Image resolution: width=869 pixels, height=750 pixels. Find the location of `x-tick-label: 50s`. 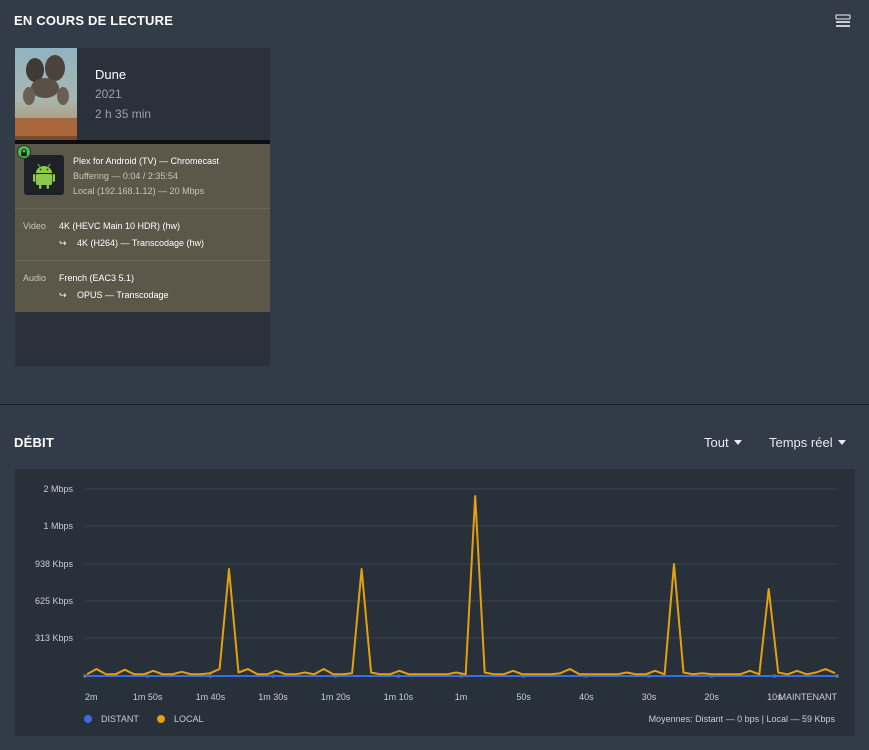

x-tick-label: 50s is located at coordinates (523, 697).